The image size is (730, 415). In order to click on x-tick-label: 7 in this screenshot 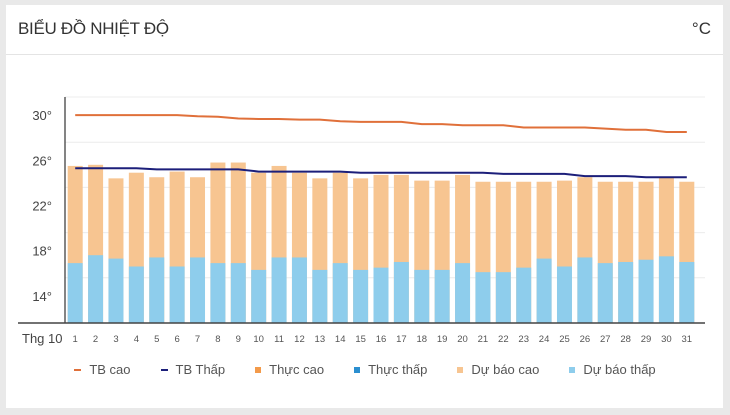, I will do `click(197, 339)`.